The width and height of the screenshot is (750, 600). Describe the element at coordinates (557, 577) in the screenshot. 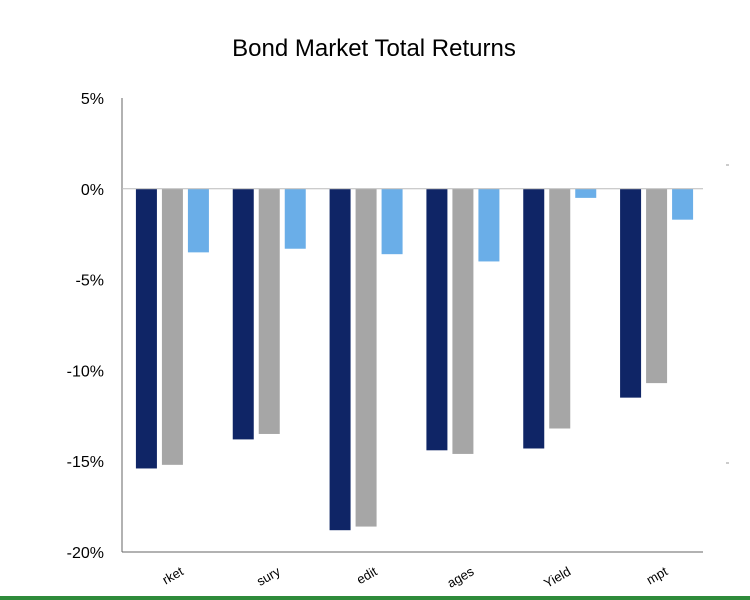

I see `x-tick-label: Yield` at that location.